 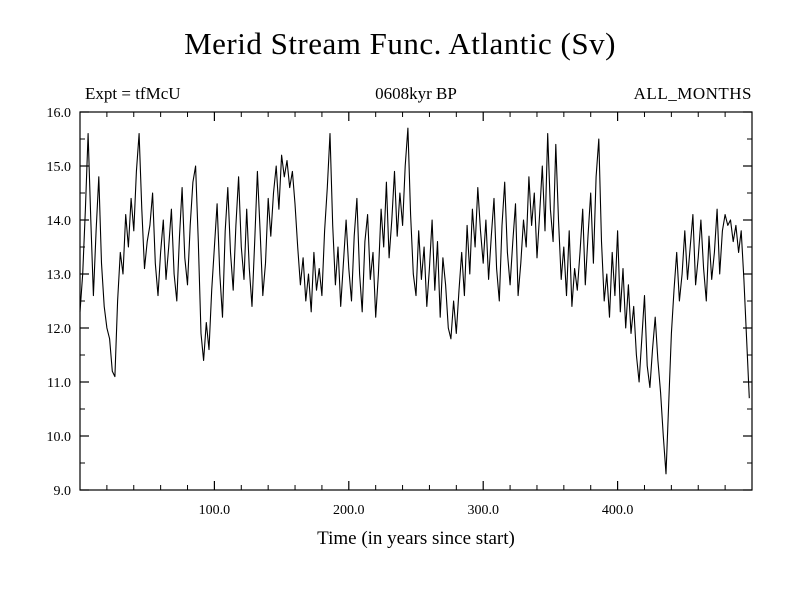 What do you see at coordinates (59, 113) in the screenshot?
I see `y-tick-label: 16.0` at bounding box center [59, 113].